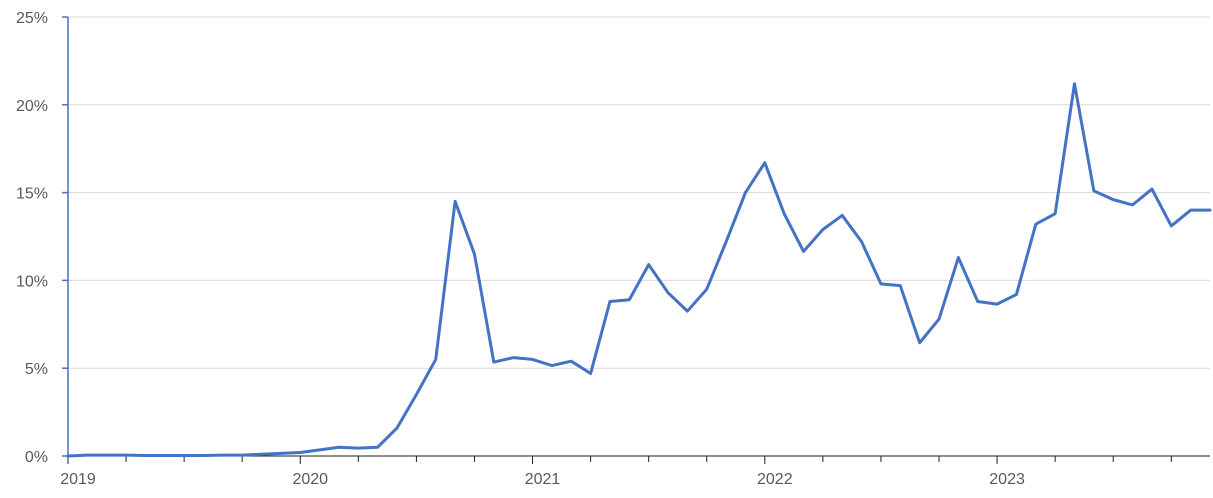 The height and width of the screenshot is (498, 1213). What do you see at coordinates (36, 457) in the screenshot?
I see `y-tick-label: 0%` at bounding box center [36, 457].